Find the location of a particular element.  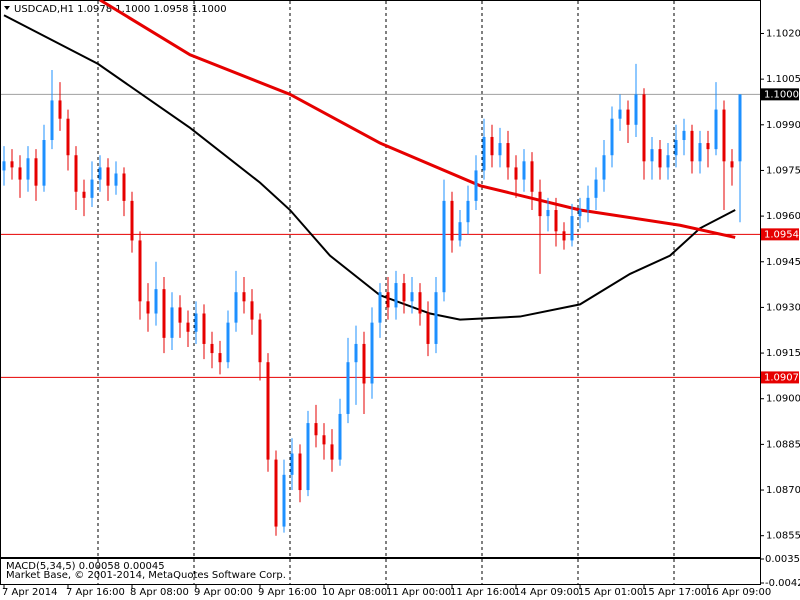

x-tick-label: 15 Apr 17:00 is located at coordinates (674, 592).